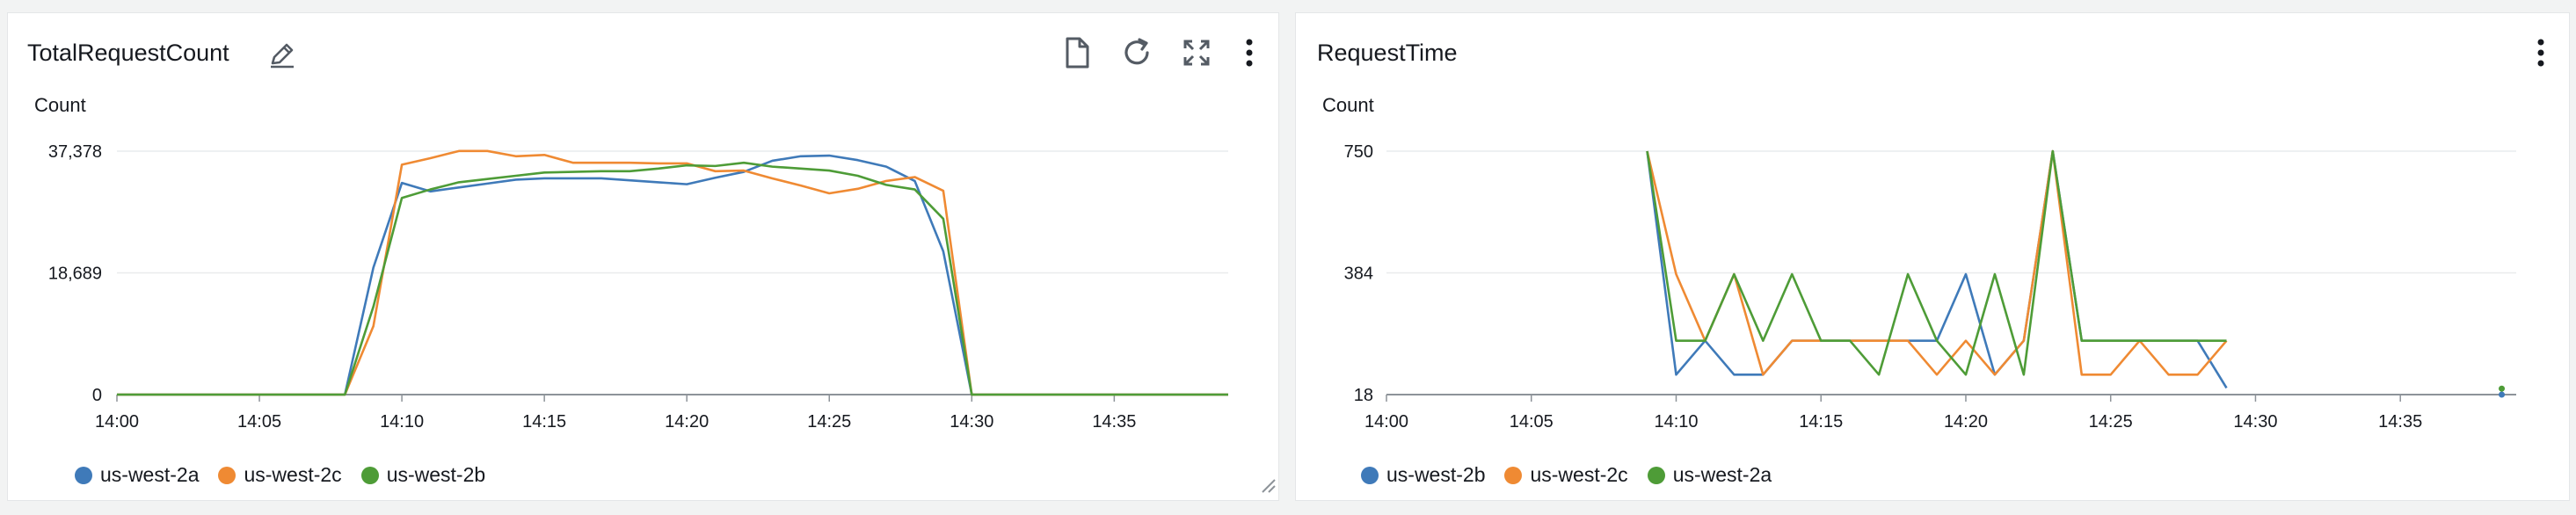 The height and width of the screenshot is (515, 2576). Describe the element at coordinates (1358, 274) in the screenshot. I see `y-tick-label: 384` at that location.